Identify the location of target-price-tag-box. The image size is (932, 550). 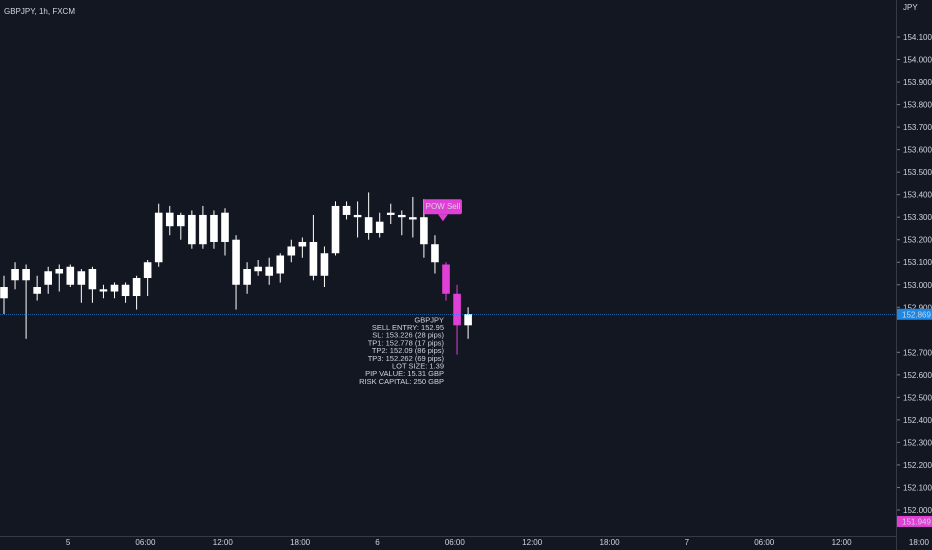
(914, 521).